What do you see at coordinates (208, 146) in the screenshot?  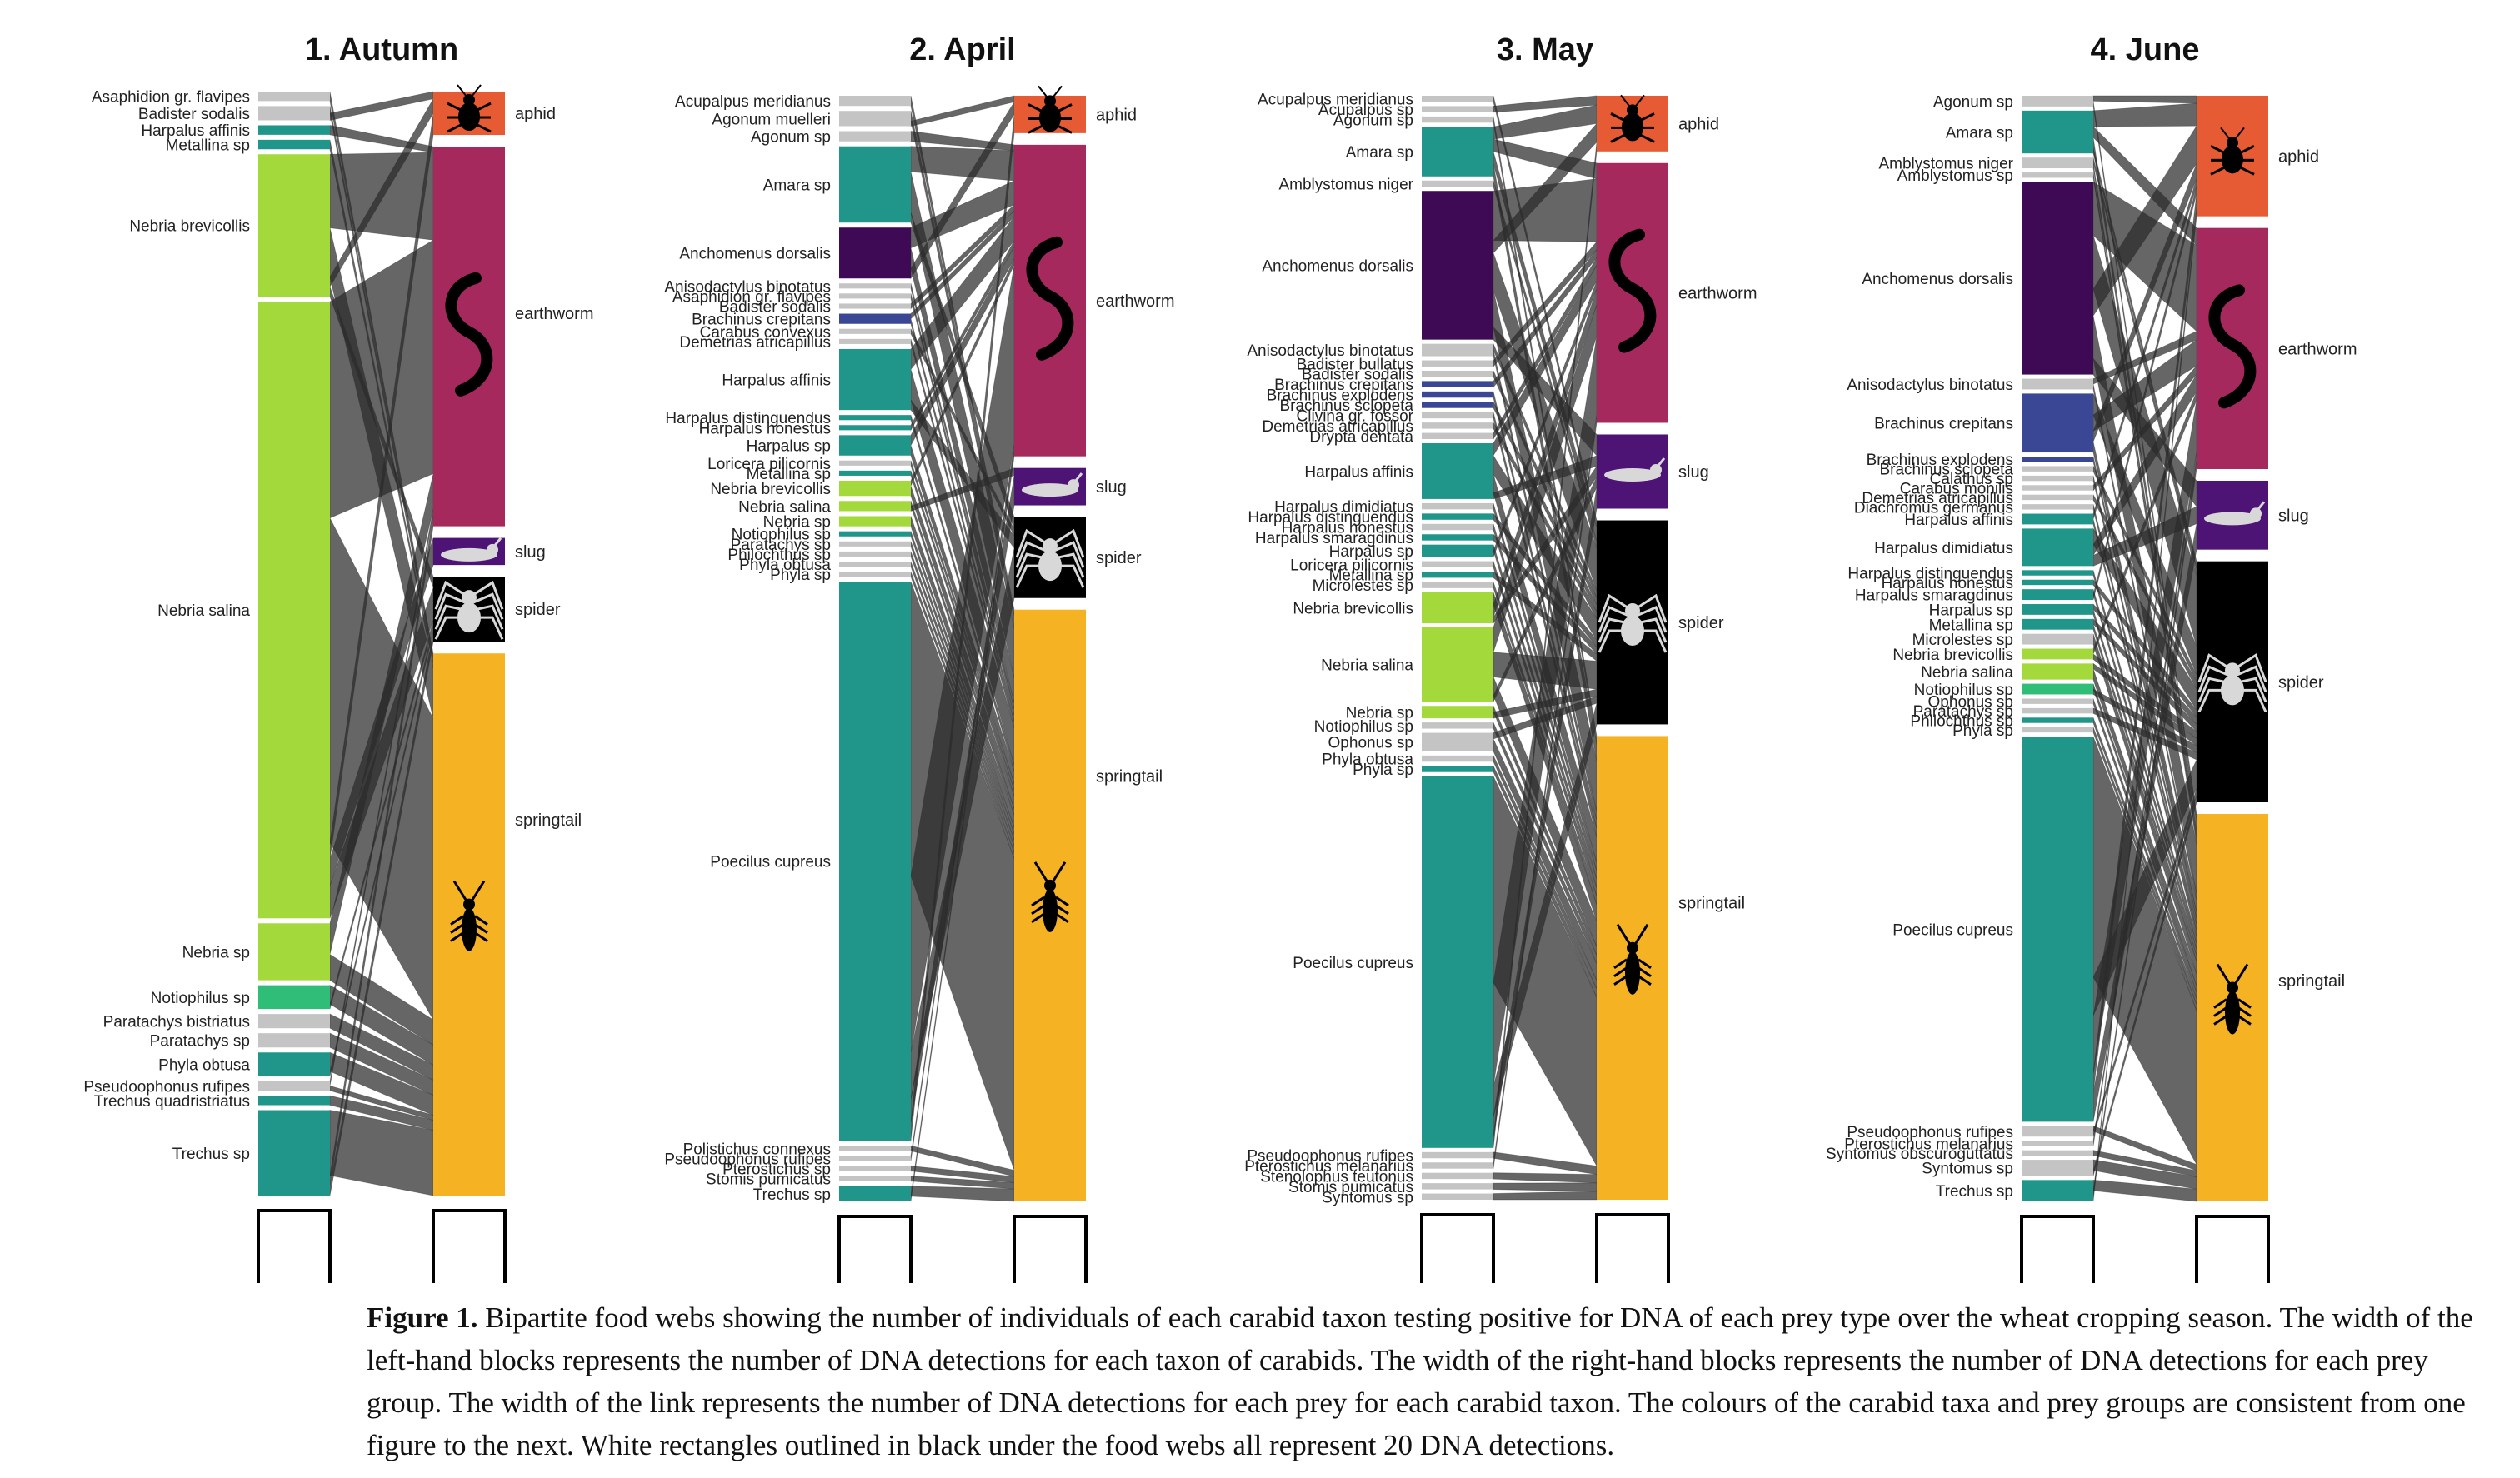 I see `carabid-label: Metallina sp` at bounding box center [208, 146].